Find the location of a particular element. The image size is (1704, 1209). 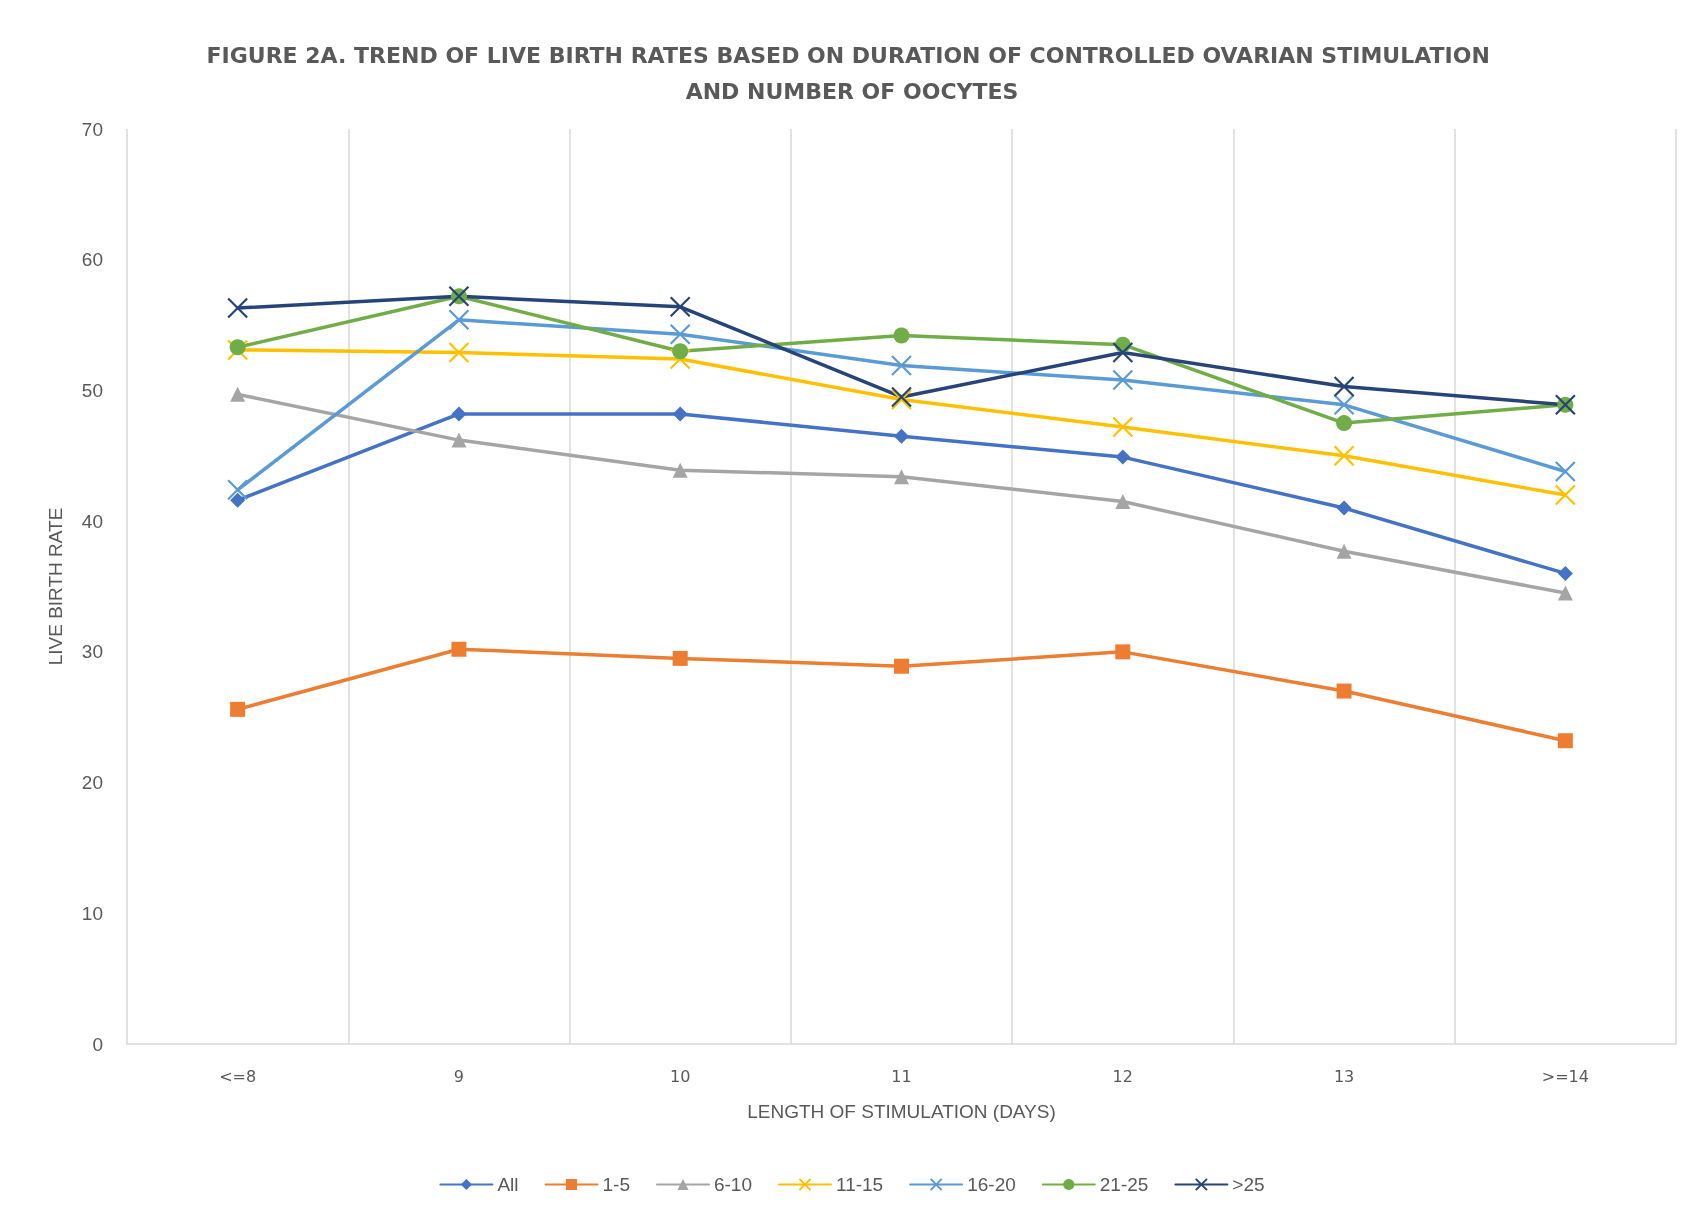

x-tick-label: 10 is located at coordinates (680, 1076).